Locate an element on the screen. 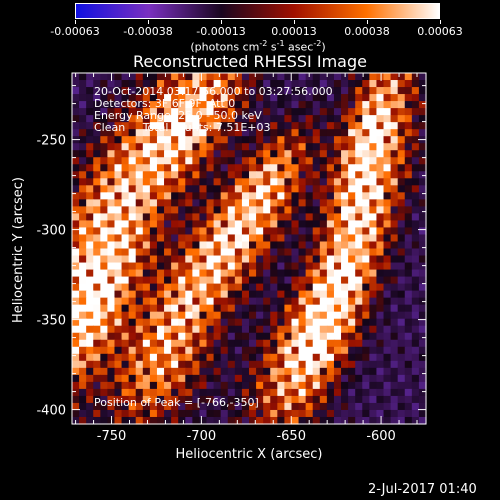  info-detectors: Detectors: 3F 6F 9F Att 0 is located at coordinates (165, 103).